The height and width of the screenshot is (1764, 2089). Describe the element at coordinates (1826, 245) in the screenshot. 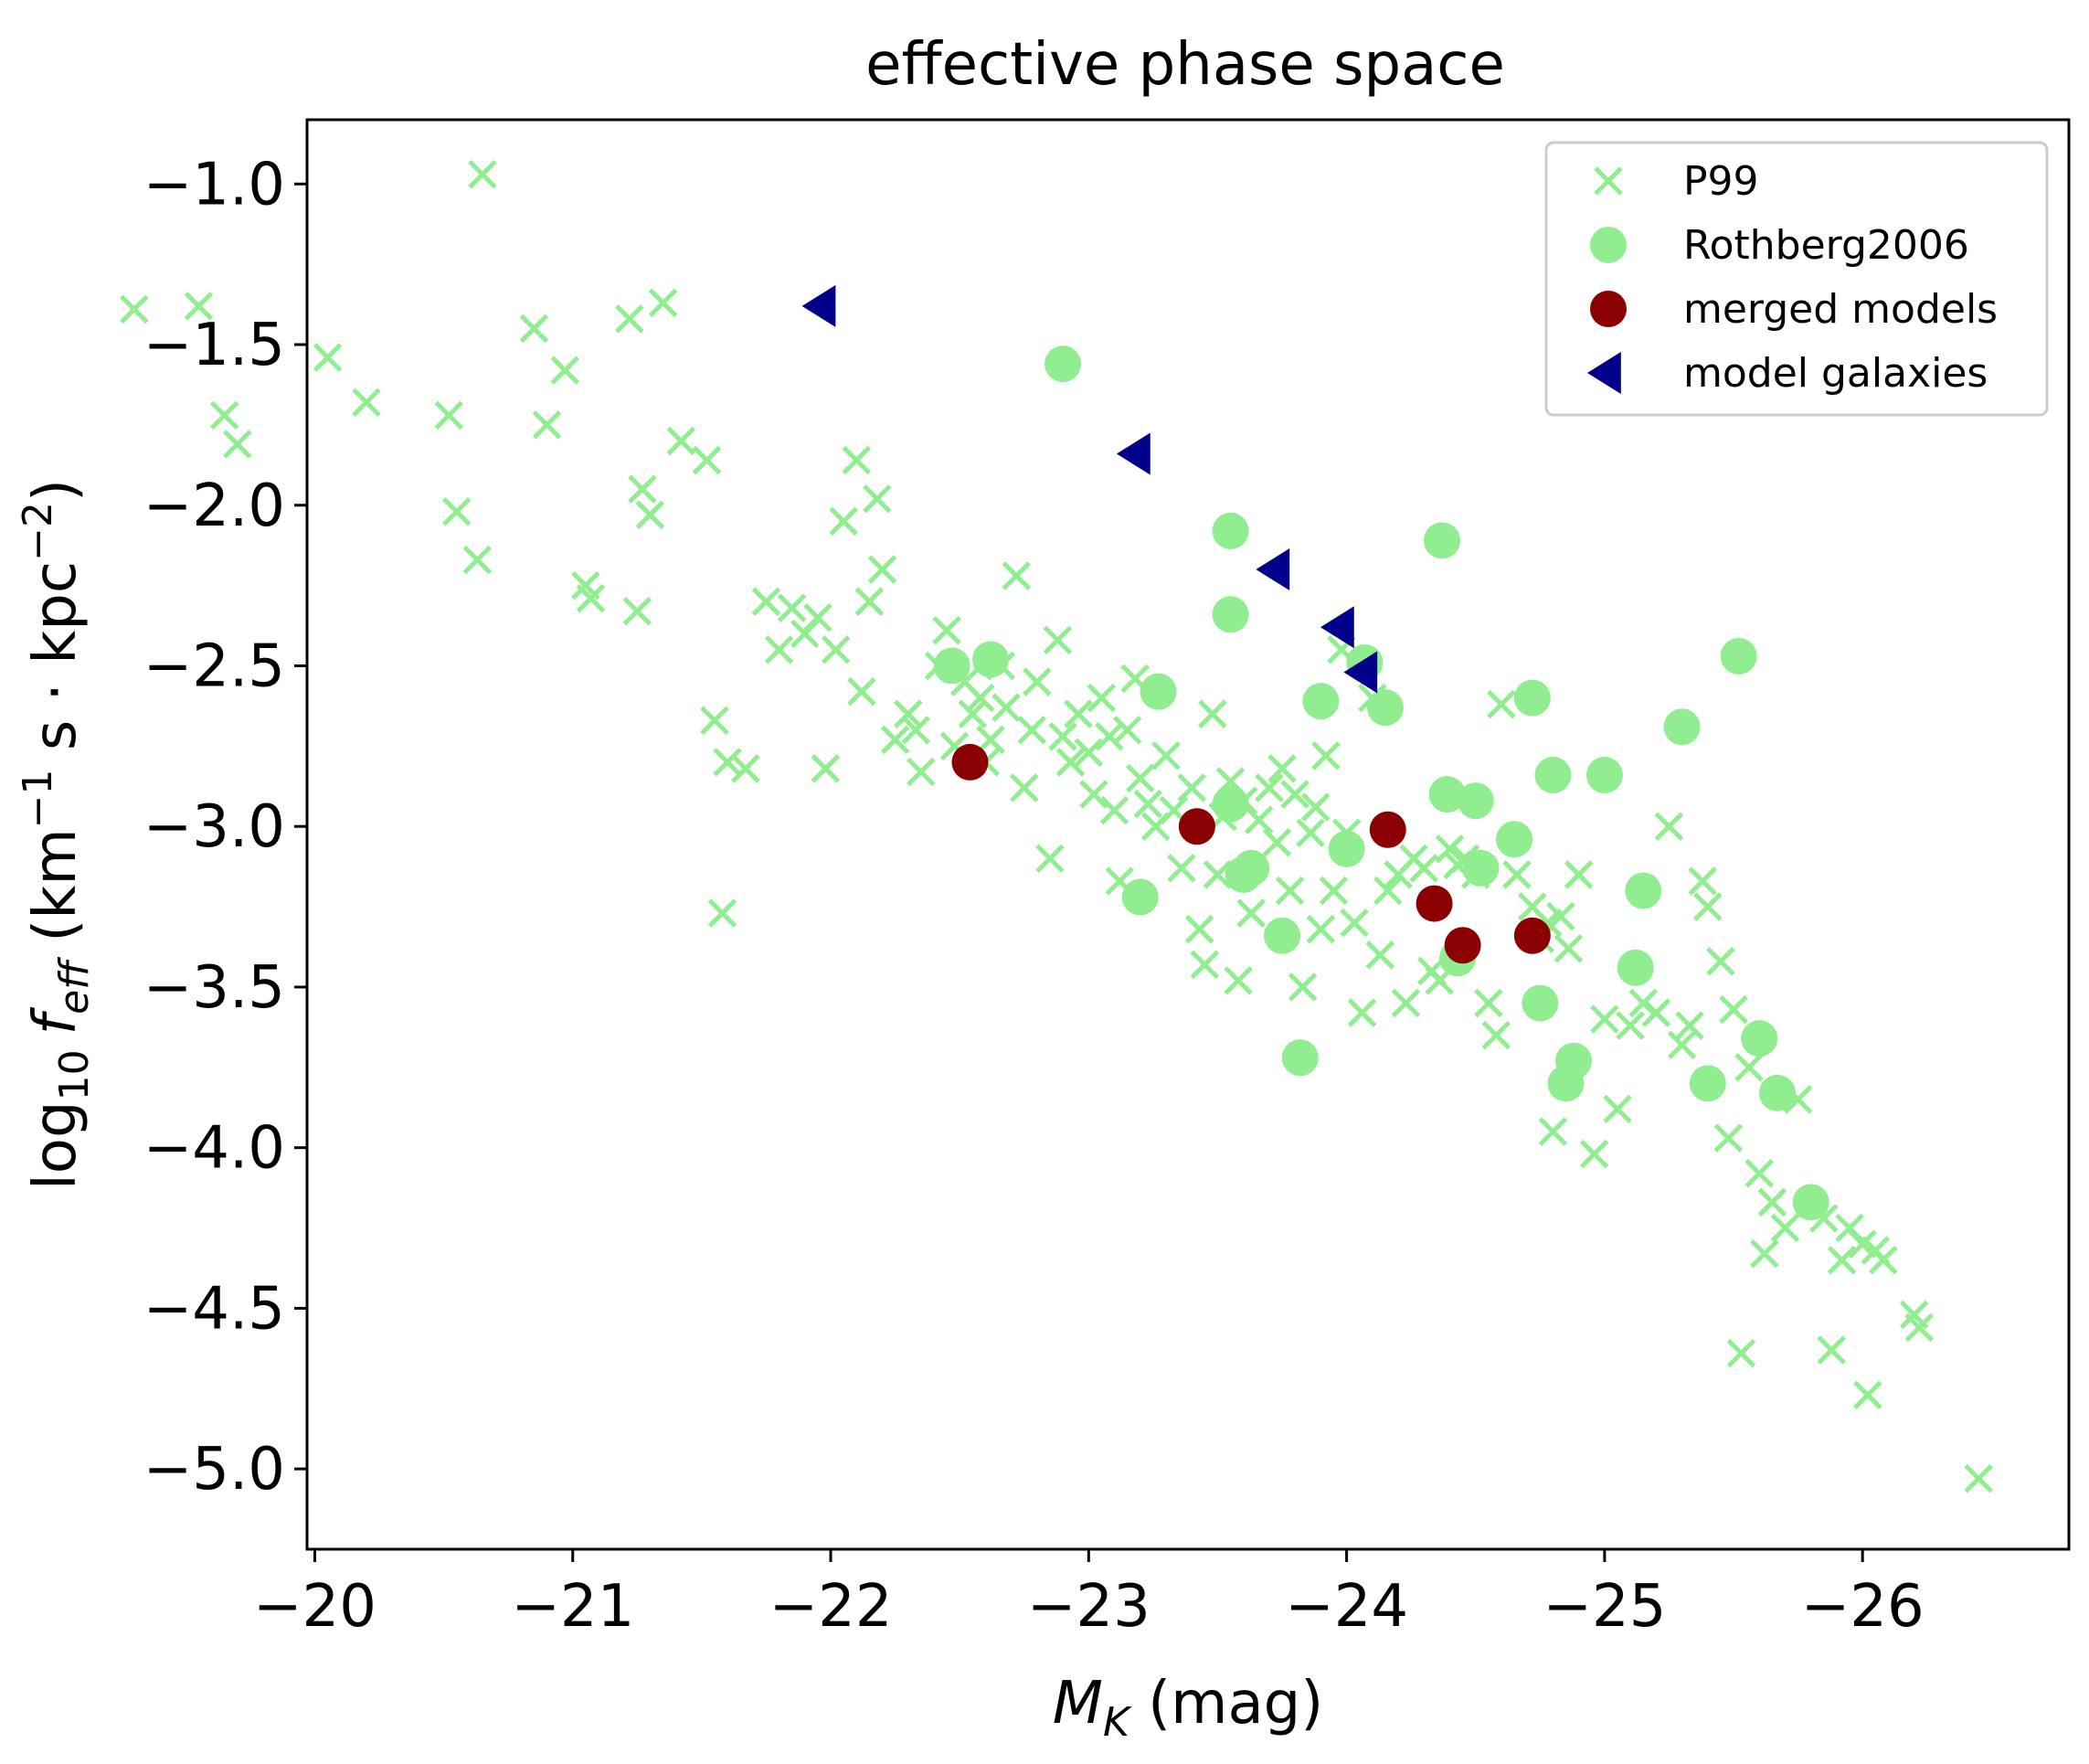

I see `legend-label-rothberg2006: Rothberg2006` at that location.